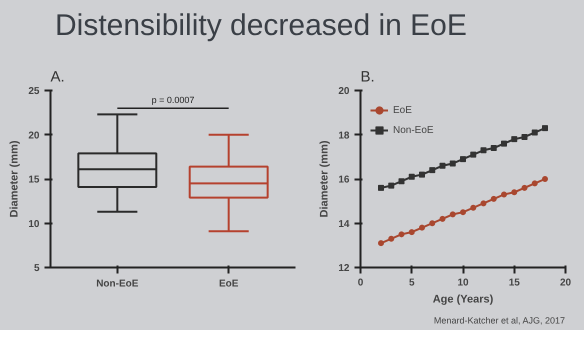 Image resolution: width=584 pixels, height=346 pixels. Describe the element at coordinates (34, 180) in the screenshot. I see `y-tick-label: 15` at that location.